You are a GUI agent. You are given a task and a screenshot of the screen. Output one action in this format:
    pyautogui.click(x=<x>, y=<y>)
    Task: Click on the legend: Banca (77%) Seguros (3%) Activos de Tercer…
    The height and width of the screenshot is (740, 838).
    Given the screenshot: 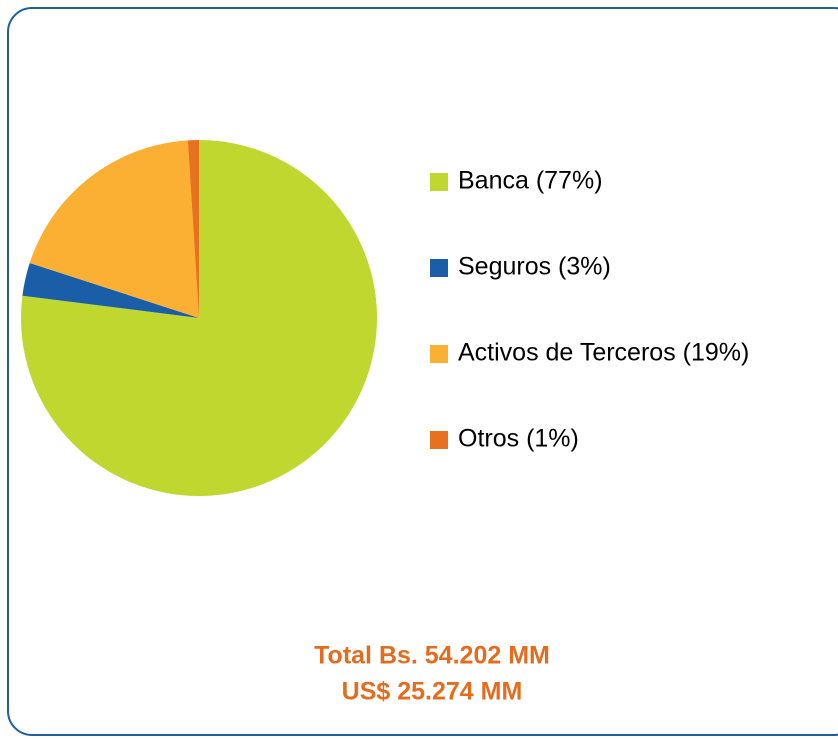 What is the action you would take?
    pyautogui.click(x=589, y=310)
    